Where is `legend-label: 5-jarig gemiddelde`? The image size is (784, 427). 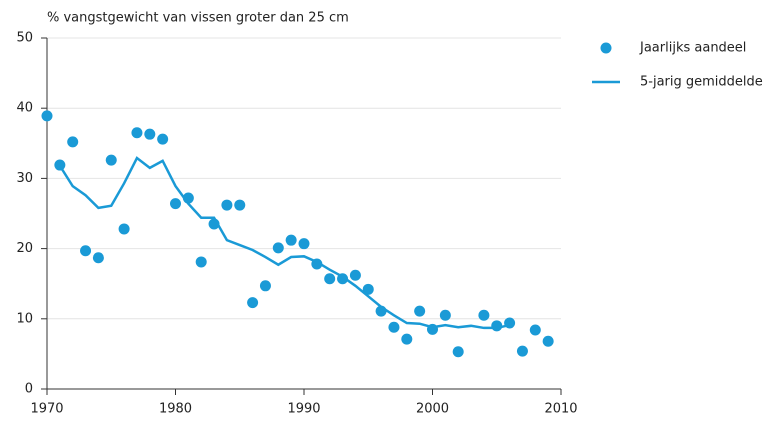 legend-label: 5-jarig gemiddelde is located at coordinates (701, 82).